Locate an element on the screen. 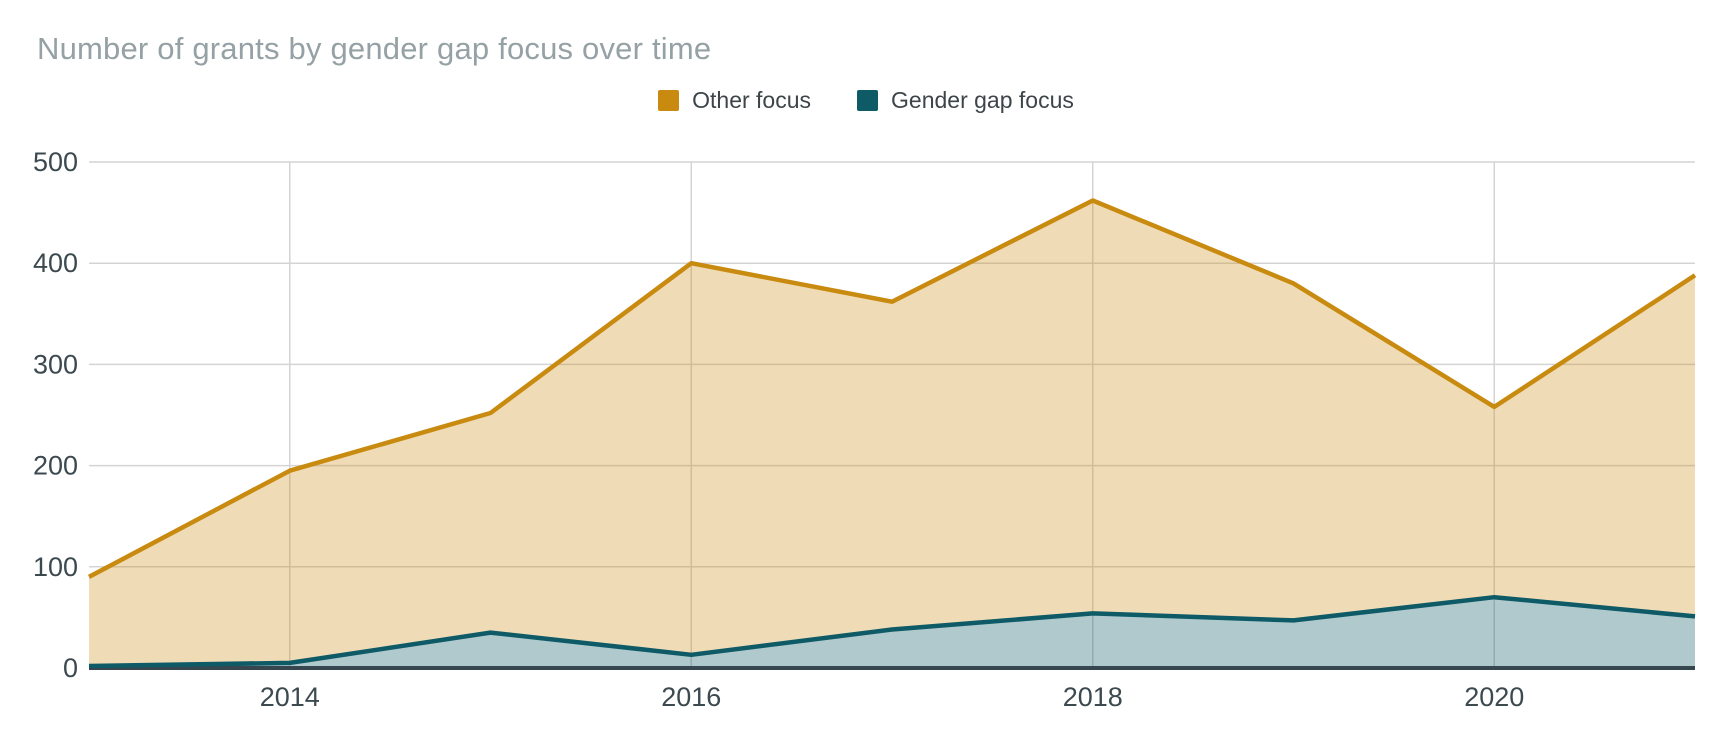 The image size is (1732, 742). y-axis-labels: 0 100 200 300 400 500 is located at coordinates (55, 415).